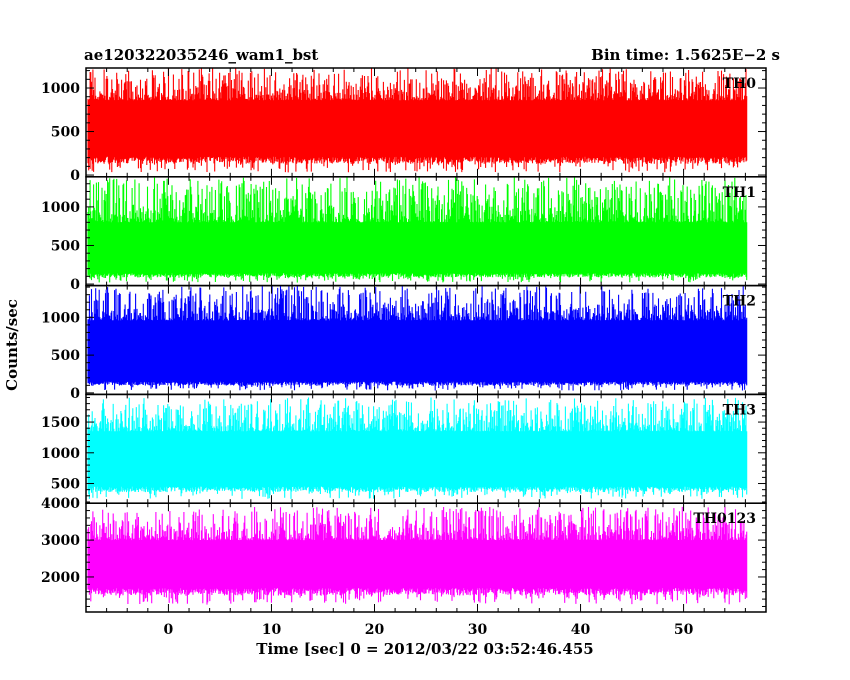  I want to click on x-tick-label: 50, so click(684, 630).